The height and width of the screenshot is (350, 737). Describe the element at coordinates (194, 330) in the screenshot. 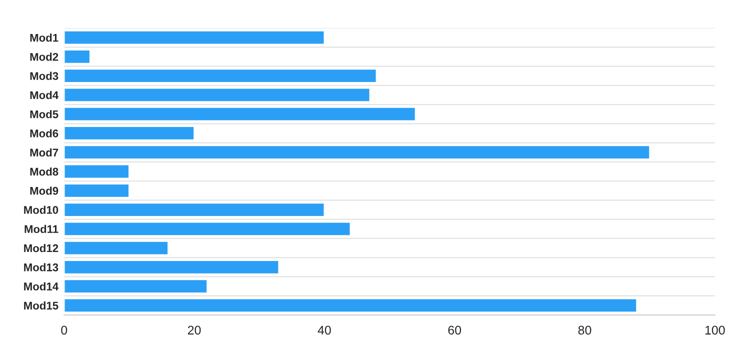

I see `x-tick-label: 20` at that location.